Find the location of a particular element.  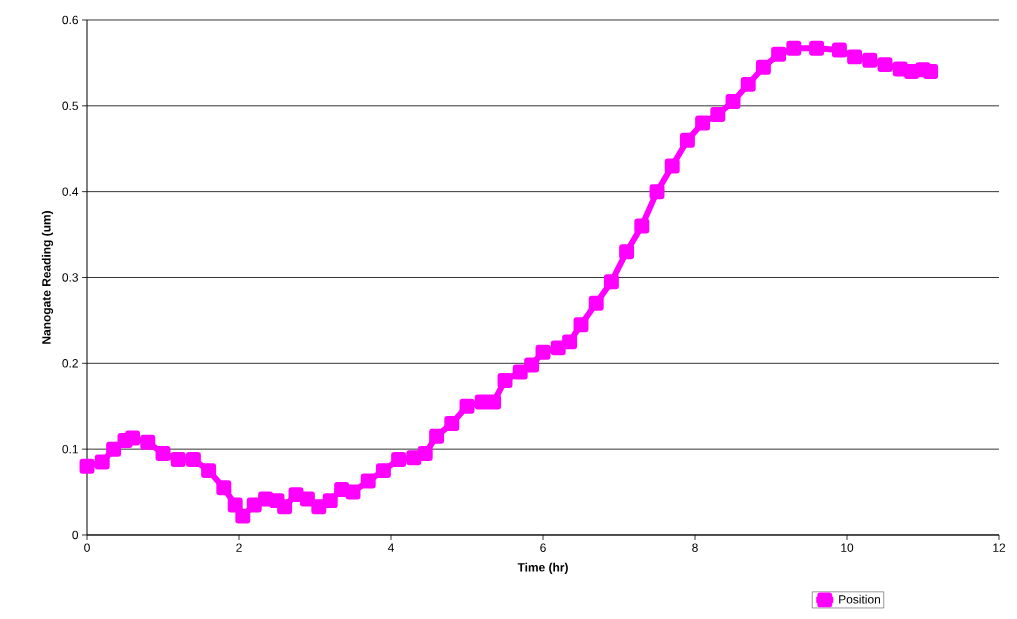

x-tick-label: 10 is located at coordinates (847, 547).